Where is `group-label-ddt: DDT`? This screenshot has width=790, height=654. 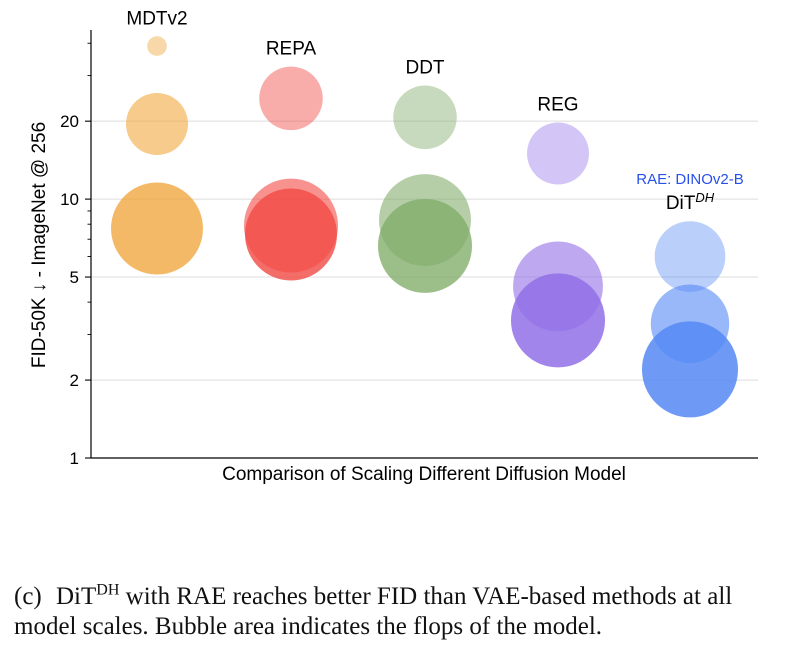
group-label-ddt: DDT is located at coordinates (424, 68).